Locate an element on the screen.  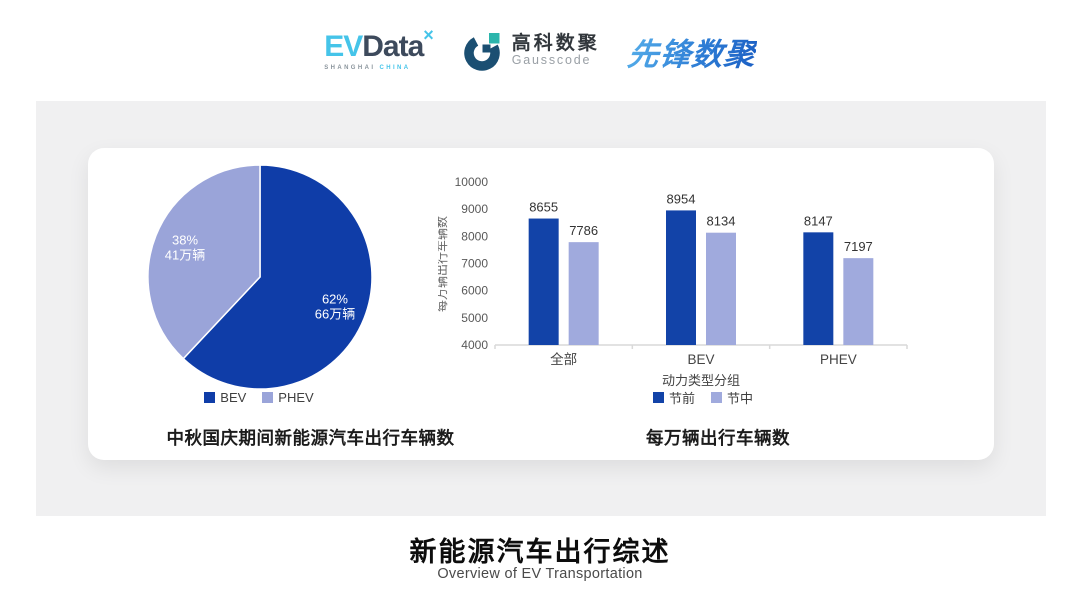
svg-text: 8147 is located at coordinates (818, 220).